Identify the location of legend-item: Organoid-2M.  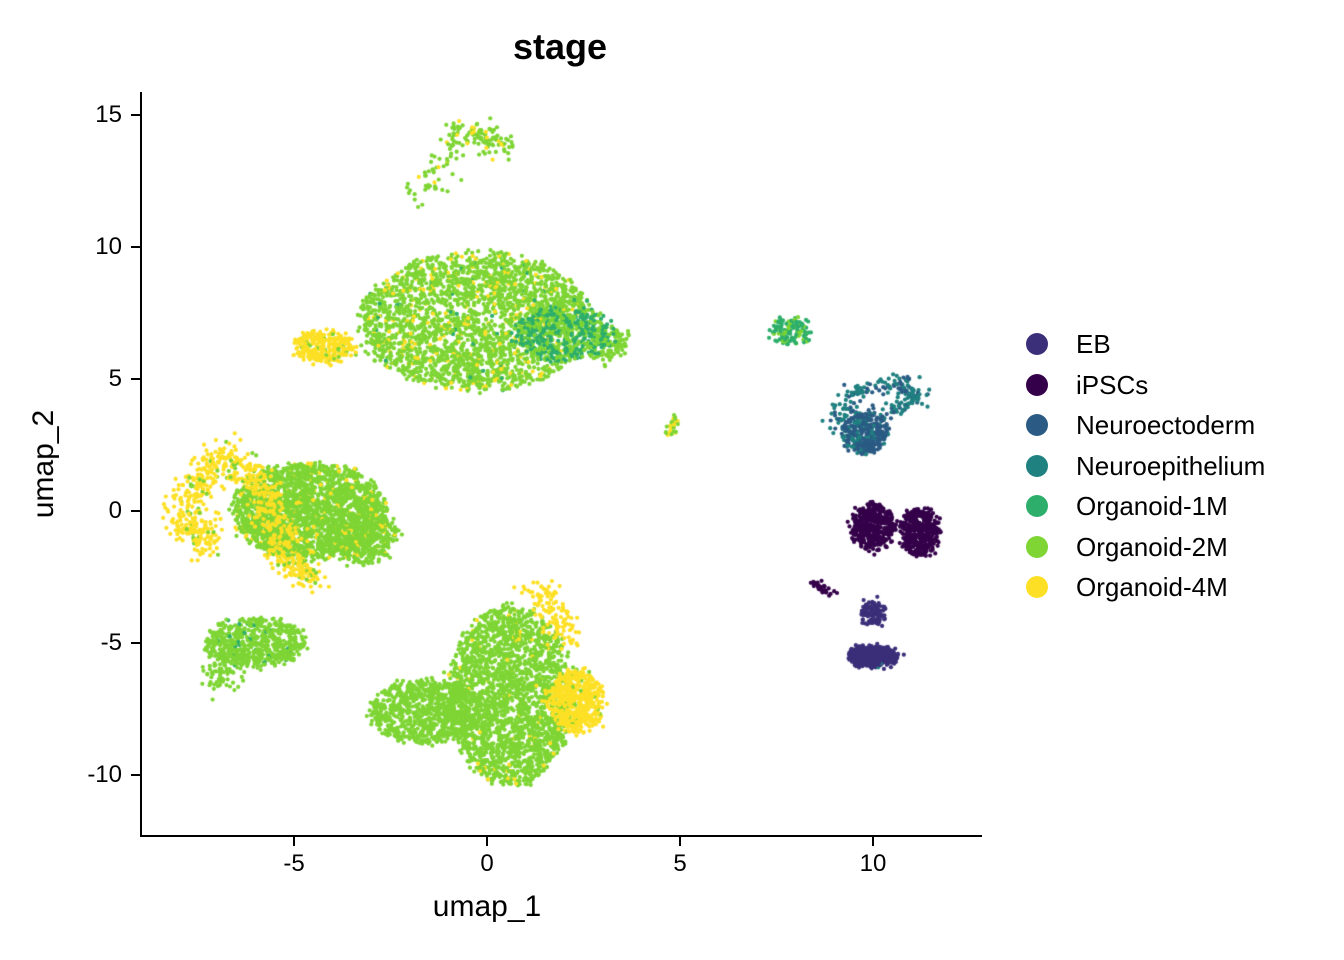
(1145, 547).